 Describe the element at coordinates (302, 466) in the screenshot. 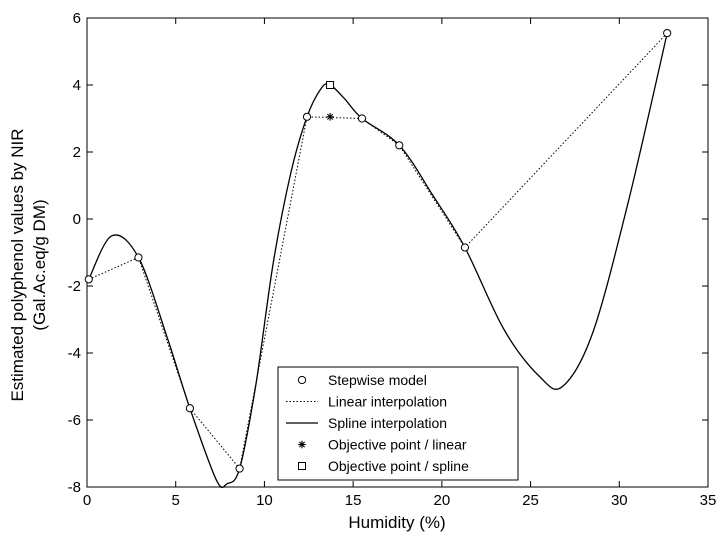

I see `legend-square-marker` at that location.